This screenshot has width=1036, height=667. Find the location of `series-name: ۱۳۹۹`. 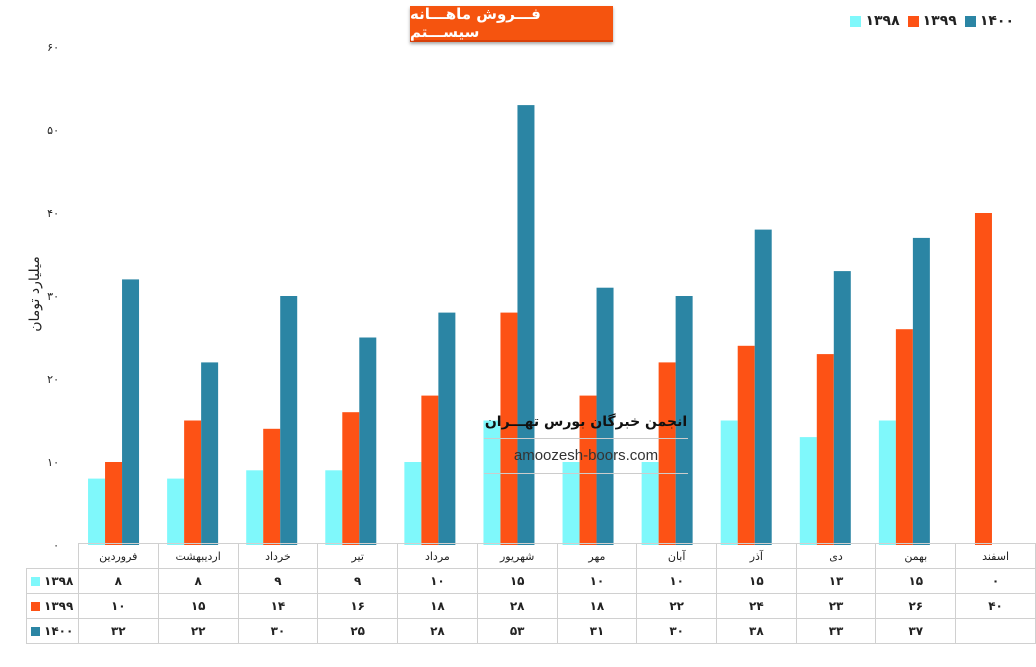

series-name: ۱۳۹۹ is located at coordinates (59, 606).